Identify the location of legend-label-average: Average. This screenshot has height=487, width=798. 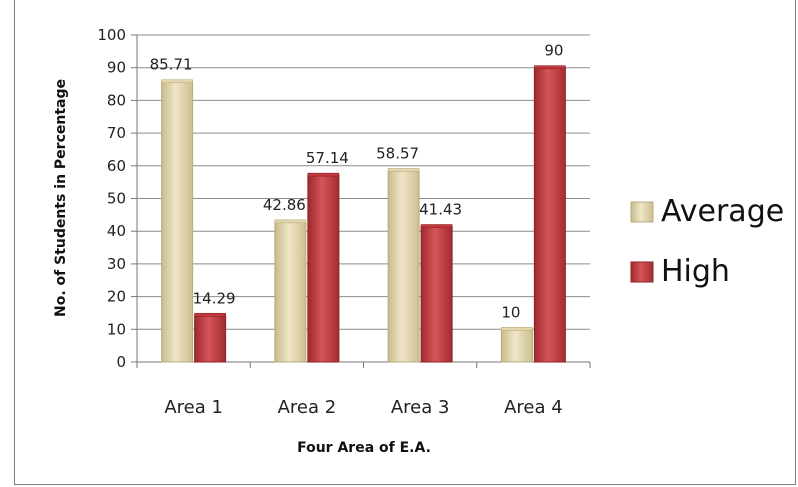
(722, 211).